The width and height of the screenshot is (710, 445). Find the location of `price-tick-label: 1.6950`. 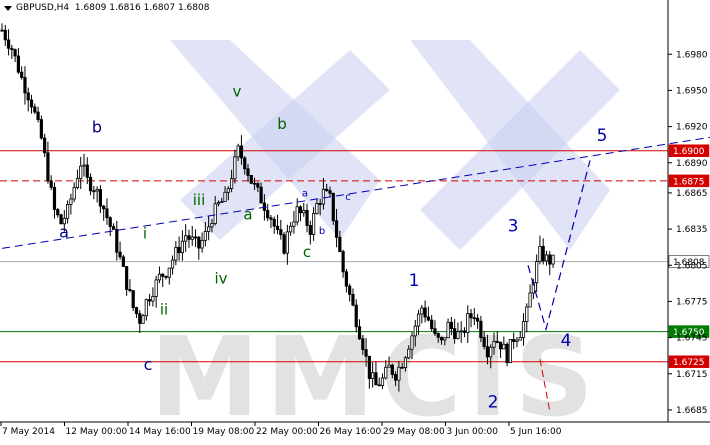

price-tick-label: 1.6950 is located at coordinates (692, 91).